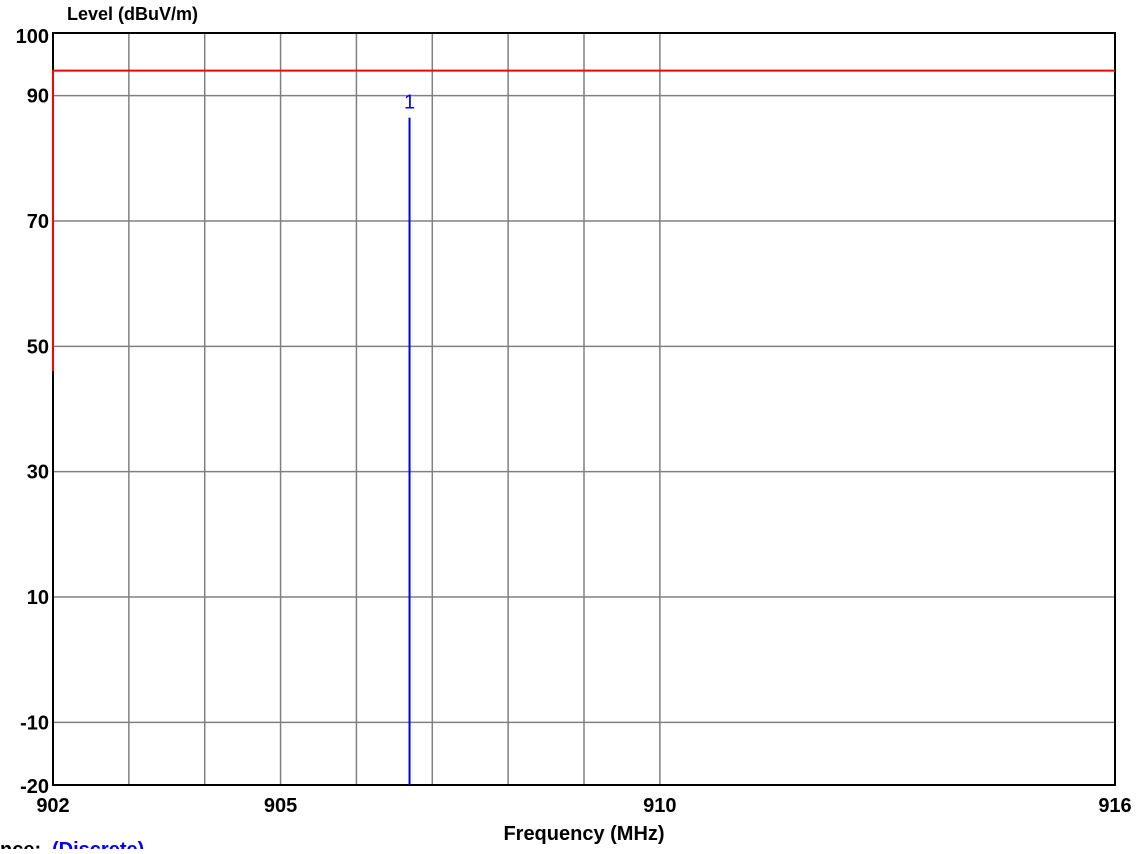 The height and width of the screenshot is (854, 1141). What do you see at coordinates (38, 598) in the screenshot?
I see `y-tick-label: 10` at bounding box center [38, 598].